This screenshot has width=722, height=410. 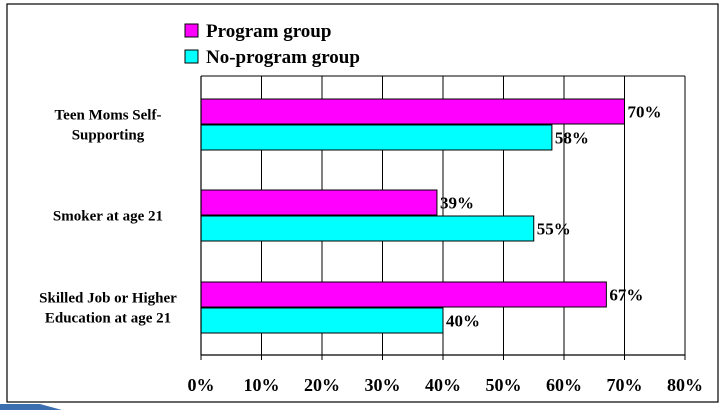 I want to click on data-label-1-2: 40%, so click(x=463, y=321).